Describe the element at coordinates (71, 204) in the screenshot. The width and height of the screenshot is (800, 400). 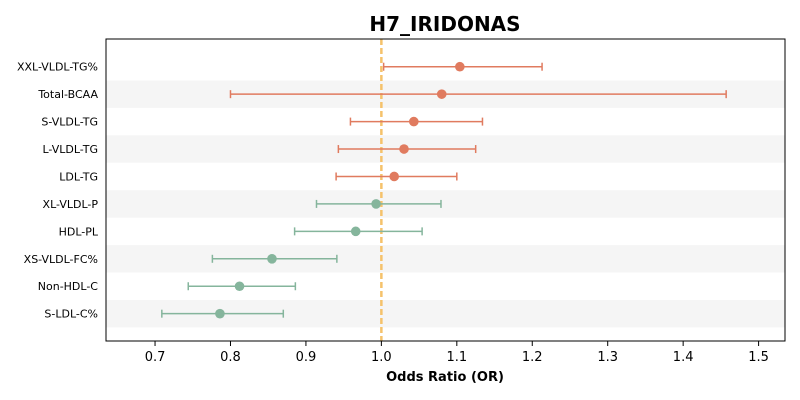
I see `row-label: XL-VLDL-P` at that location.